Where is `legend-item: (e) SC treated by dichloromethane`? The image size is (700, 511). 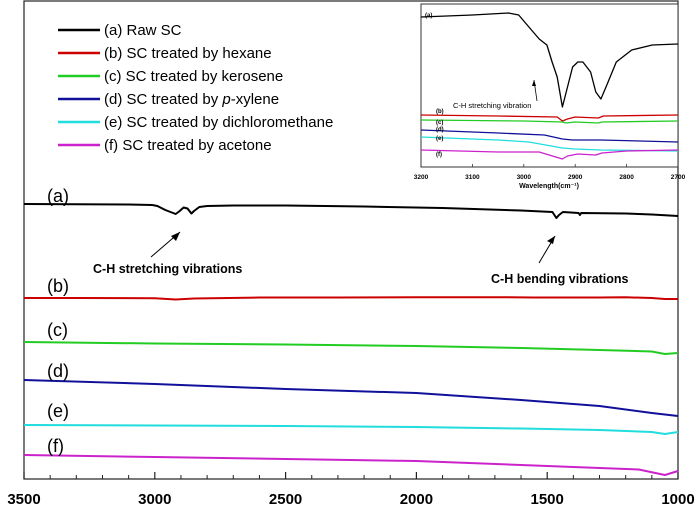 legend-item: (e) SC treated by dichloromethane is located at coordinates (195, 122).